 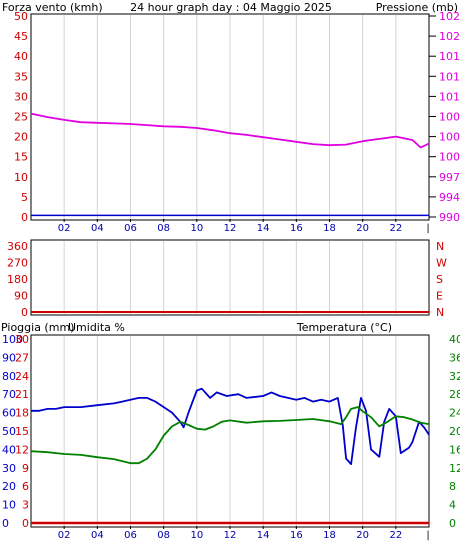 I want to click on rain-tick-label: 30, so click(x=22, y=339).